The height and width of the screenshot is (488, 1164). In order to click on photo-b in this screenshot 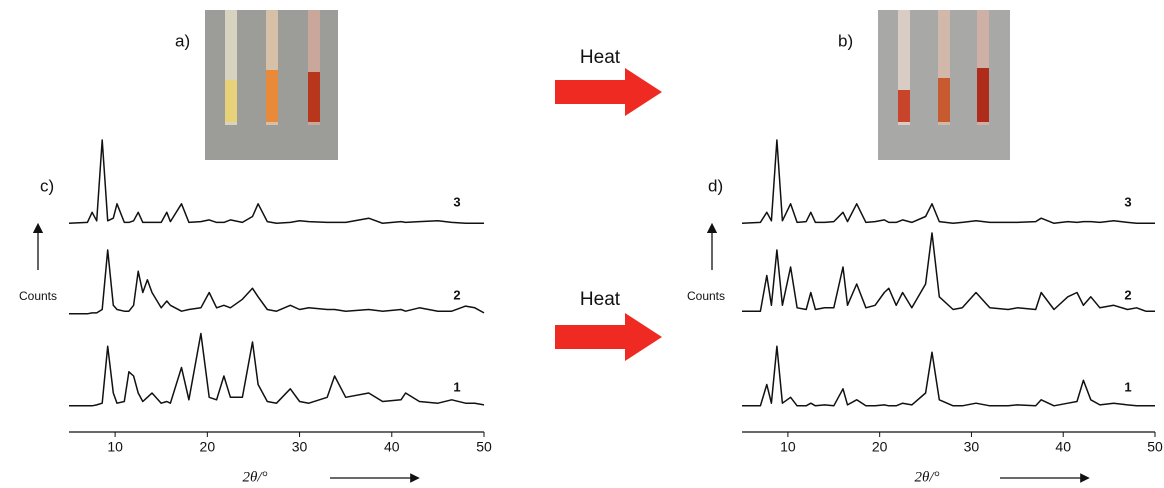, I will do `click(944, 85)`.